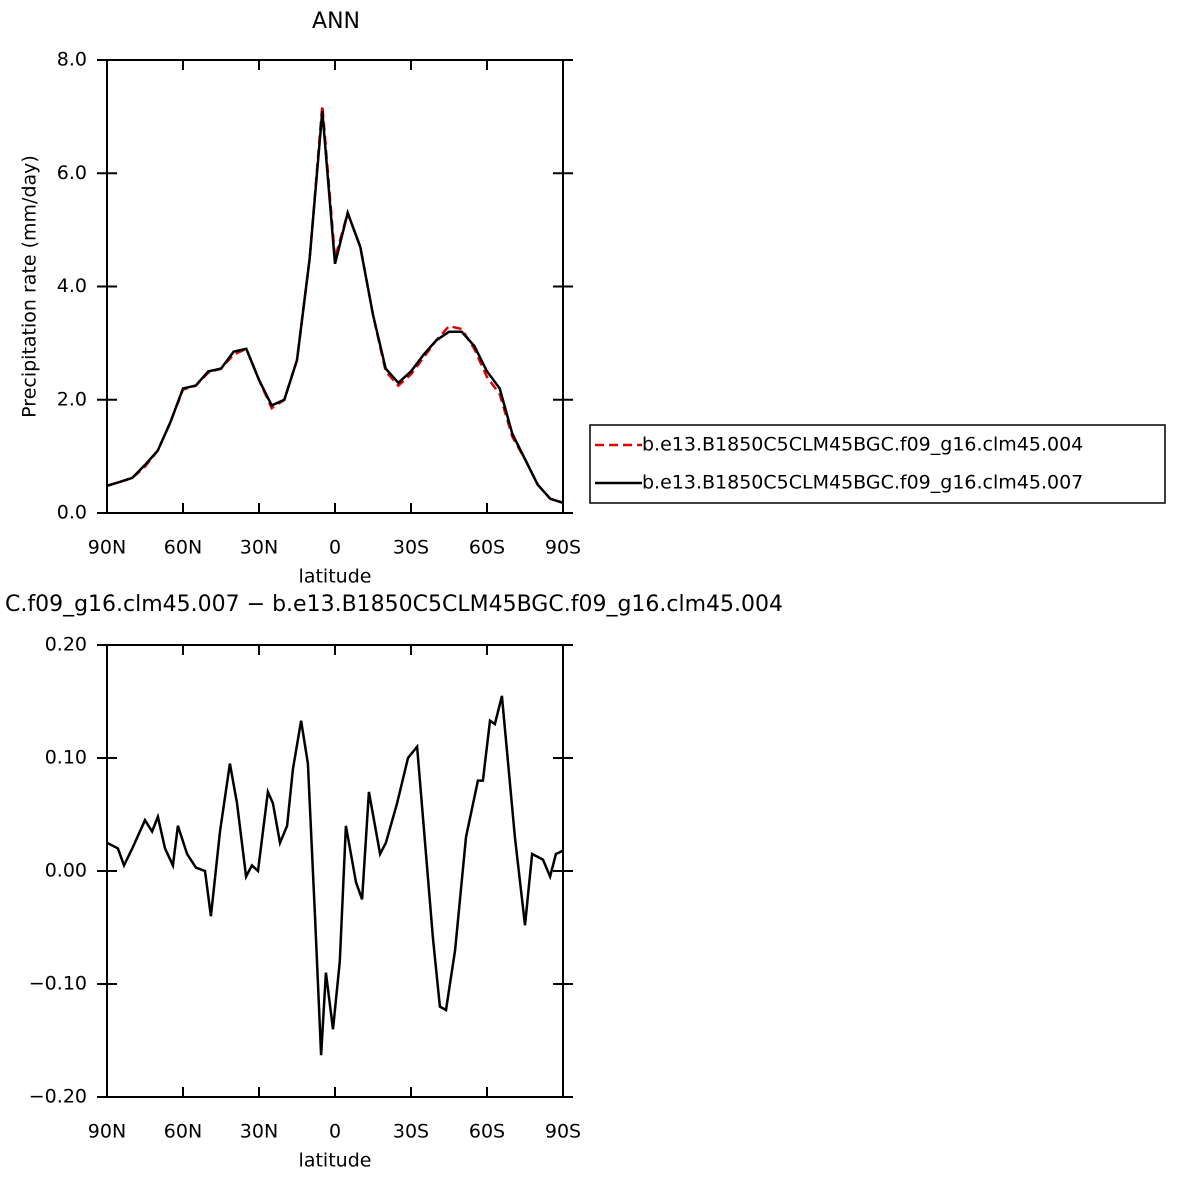  I want to click on y-tick-label: 0.20, so click(66, 645).